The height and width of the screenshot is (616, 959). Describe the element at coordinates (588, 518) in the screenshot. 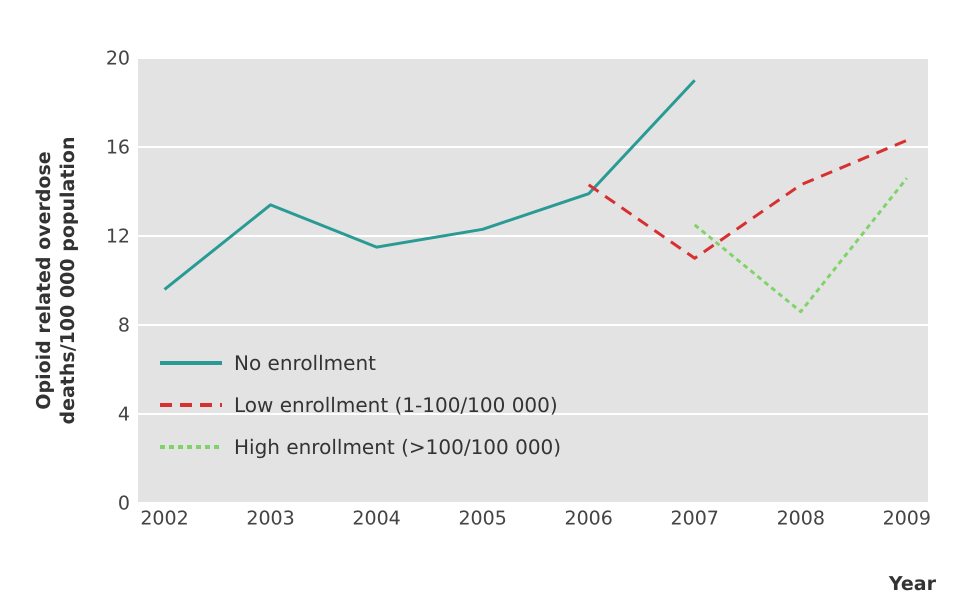

I see `x-tick-label: 2006` at that location.